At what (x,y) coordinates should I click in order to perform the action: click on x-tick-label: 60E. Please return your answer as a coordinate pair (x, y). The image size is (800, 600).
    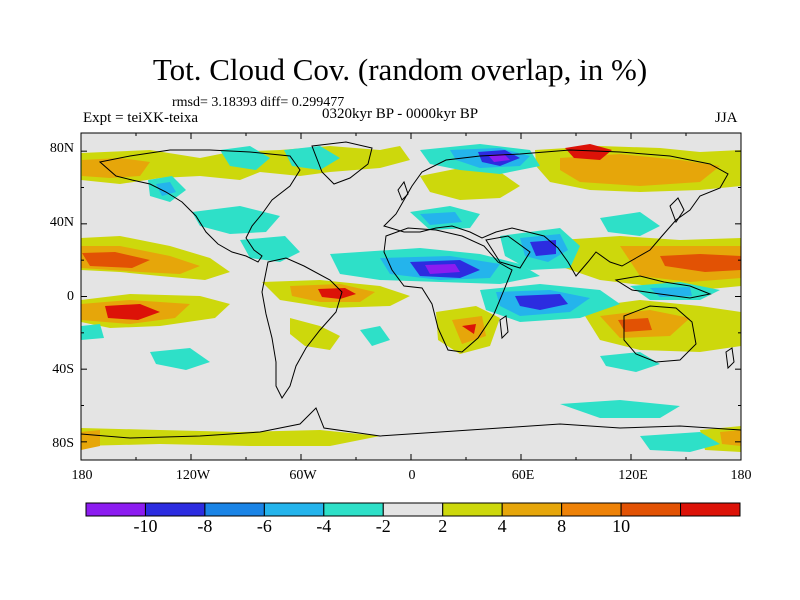
    Looking at the image, I should click on (523, 475).